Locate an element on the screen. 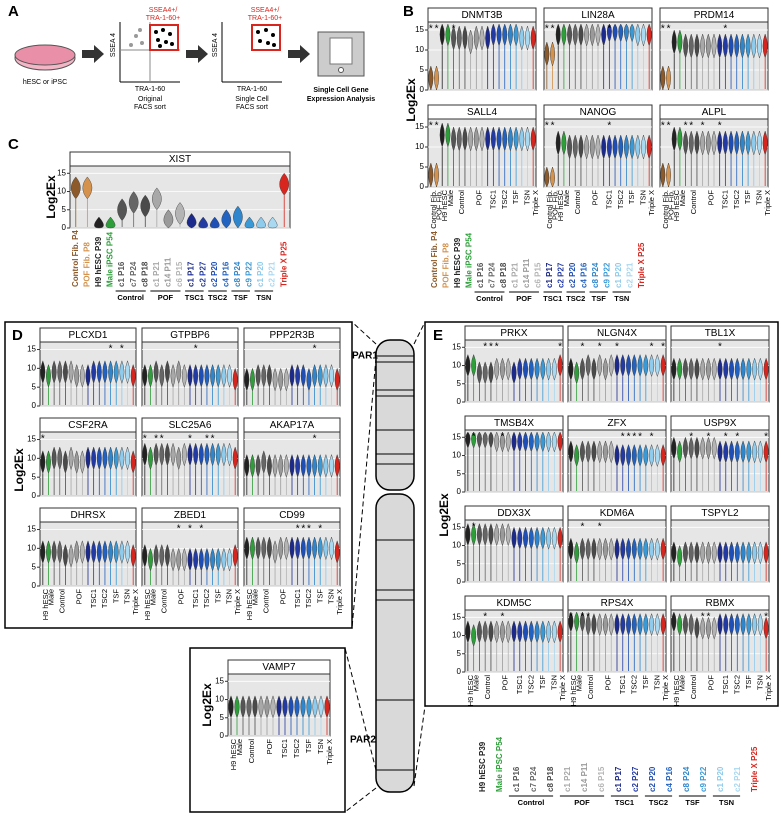 The width and height of the screenshot is (781, 816). legend-label: c2 P27 is located at coordinates (202, 274).